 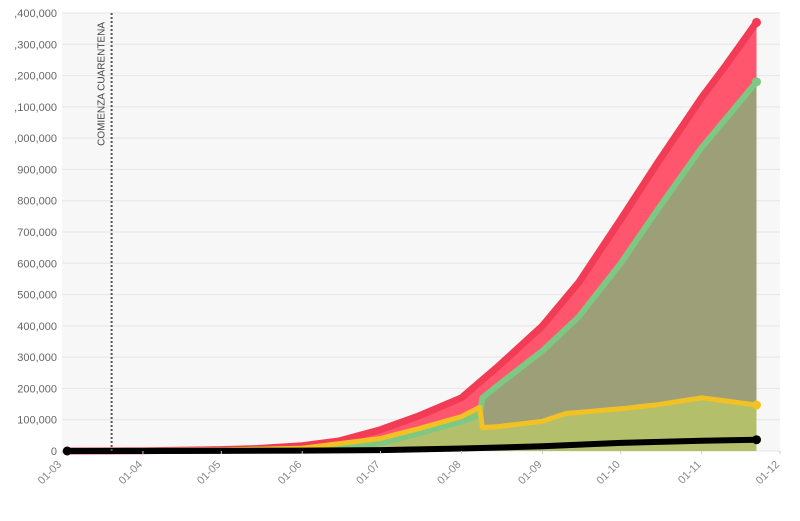 What do you see at coordinates (105, 232) in the screenshot?
I see `annotations: COMIENZA CUARENTENA` at bounding box center [105, 232].